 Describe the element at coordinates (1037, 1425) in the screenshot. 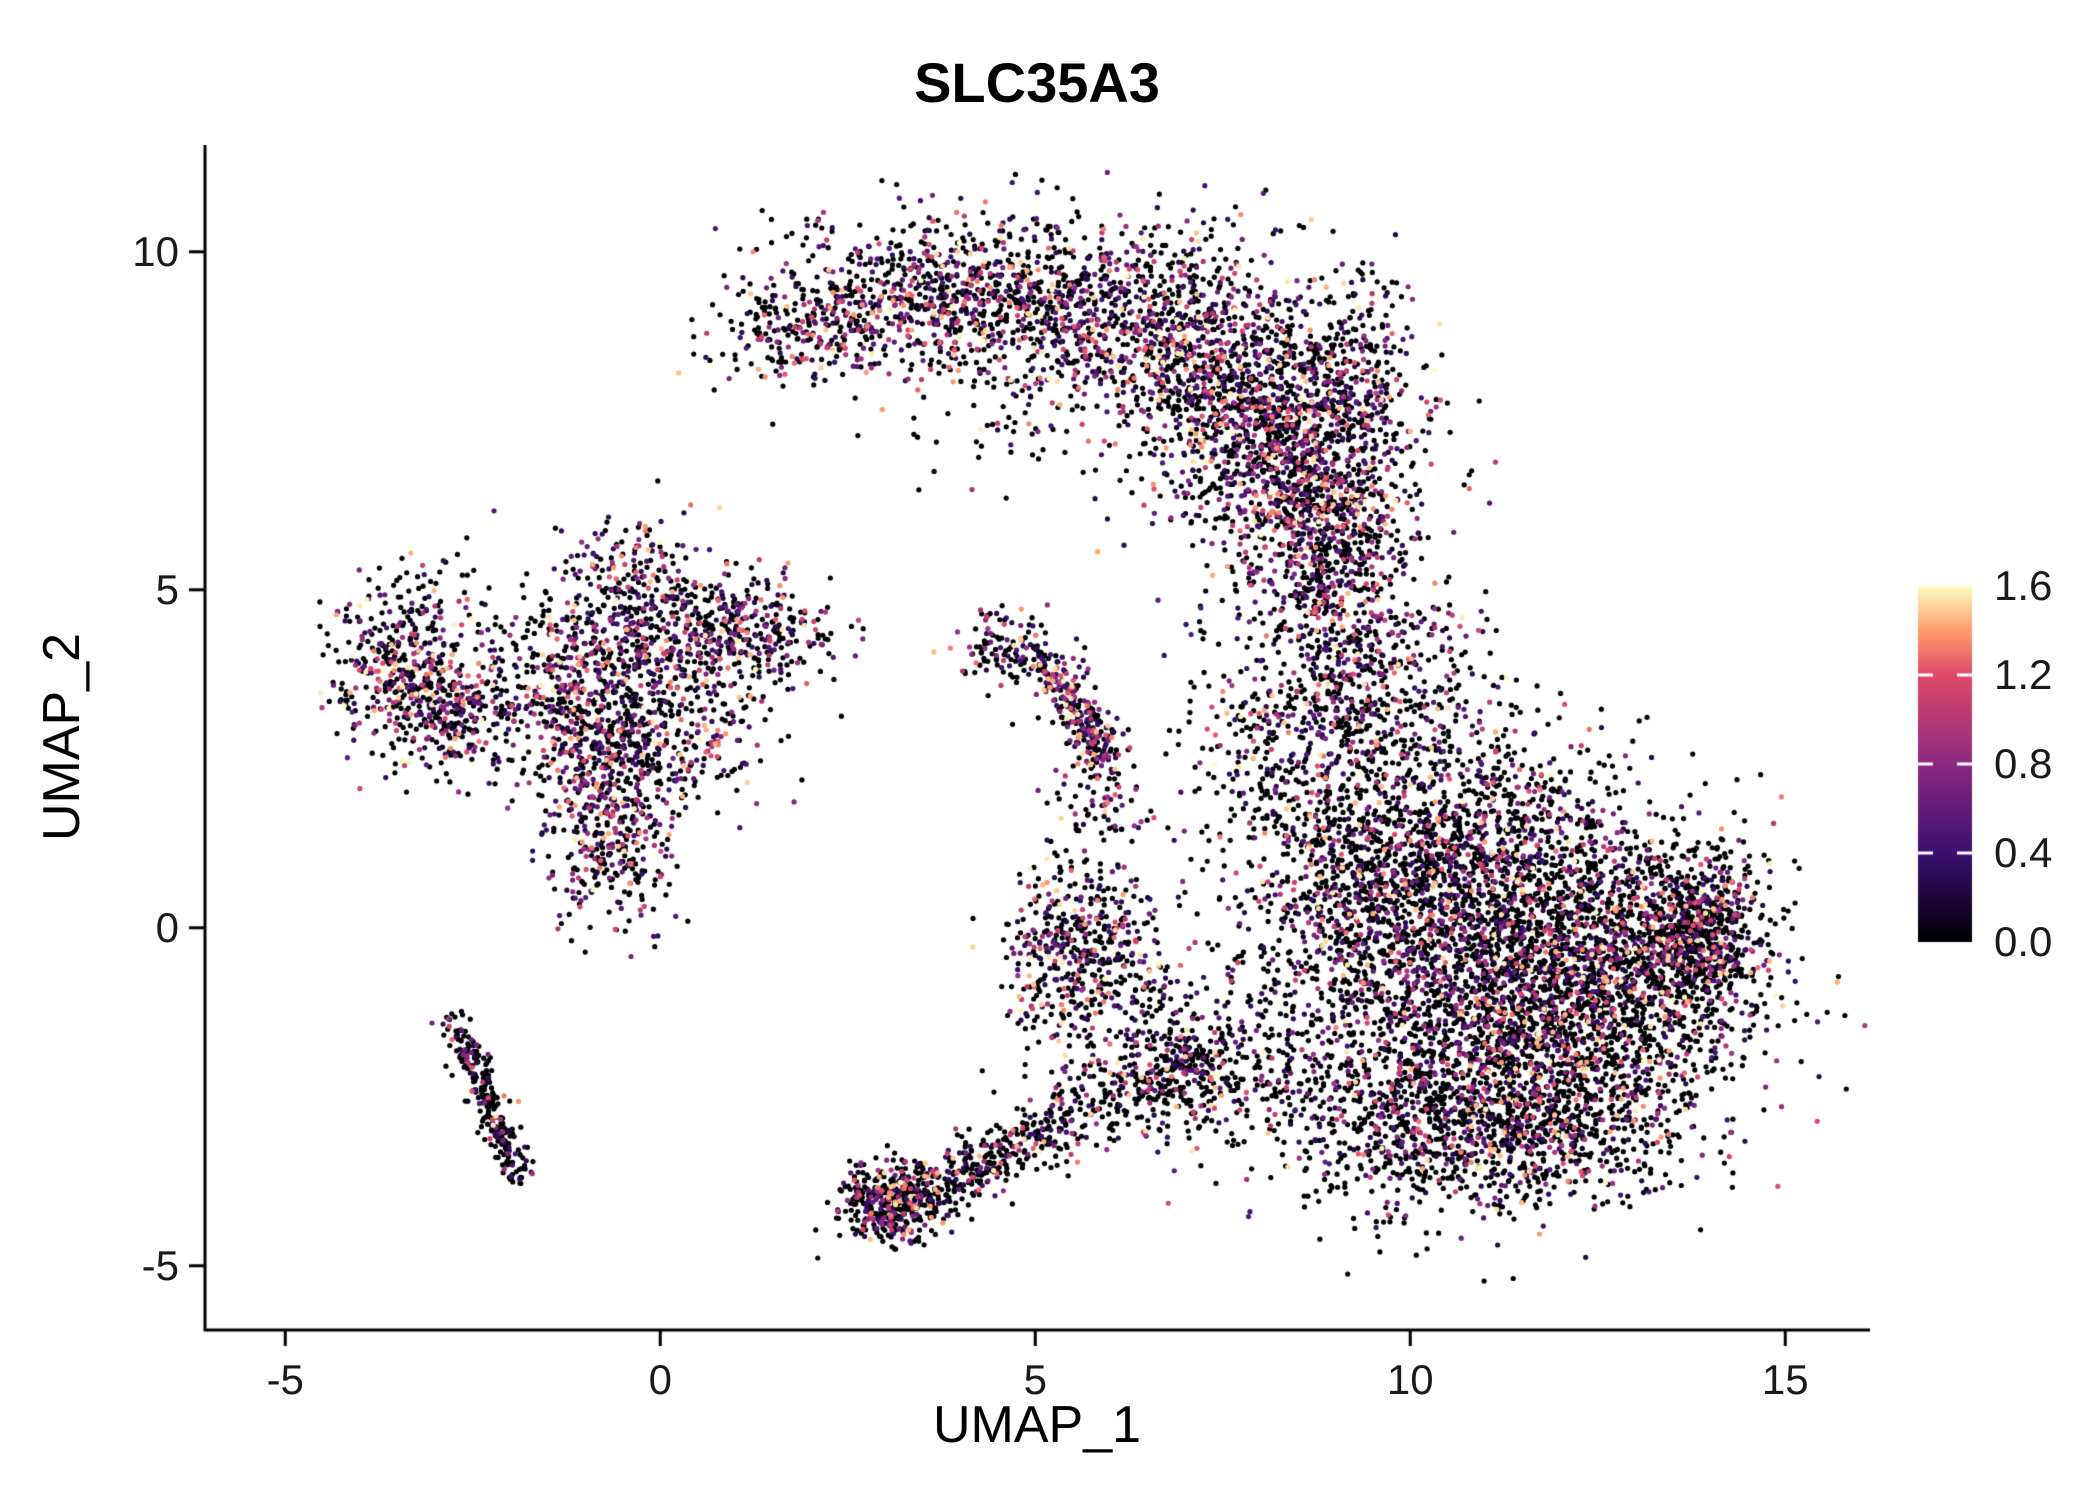

I see `x-axis-label: UMAP_1` at that location.